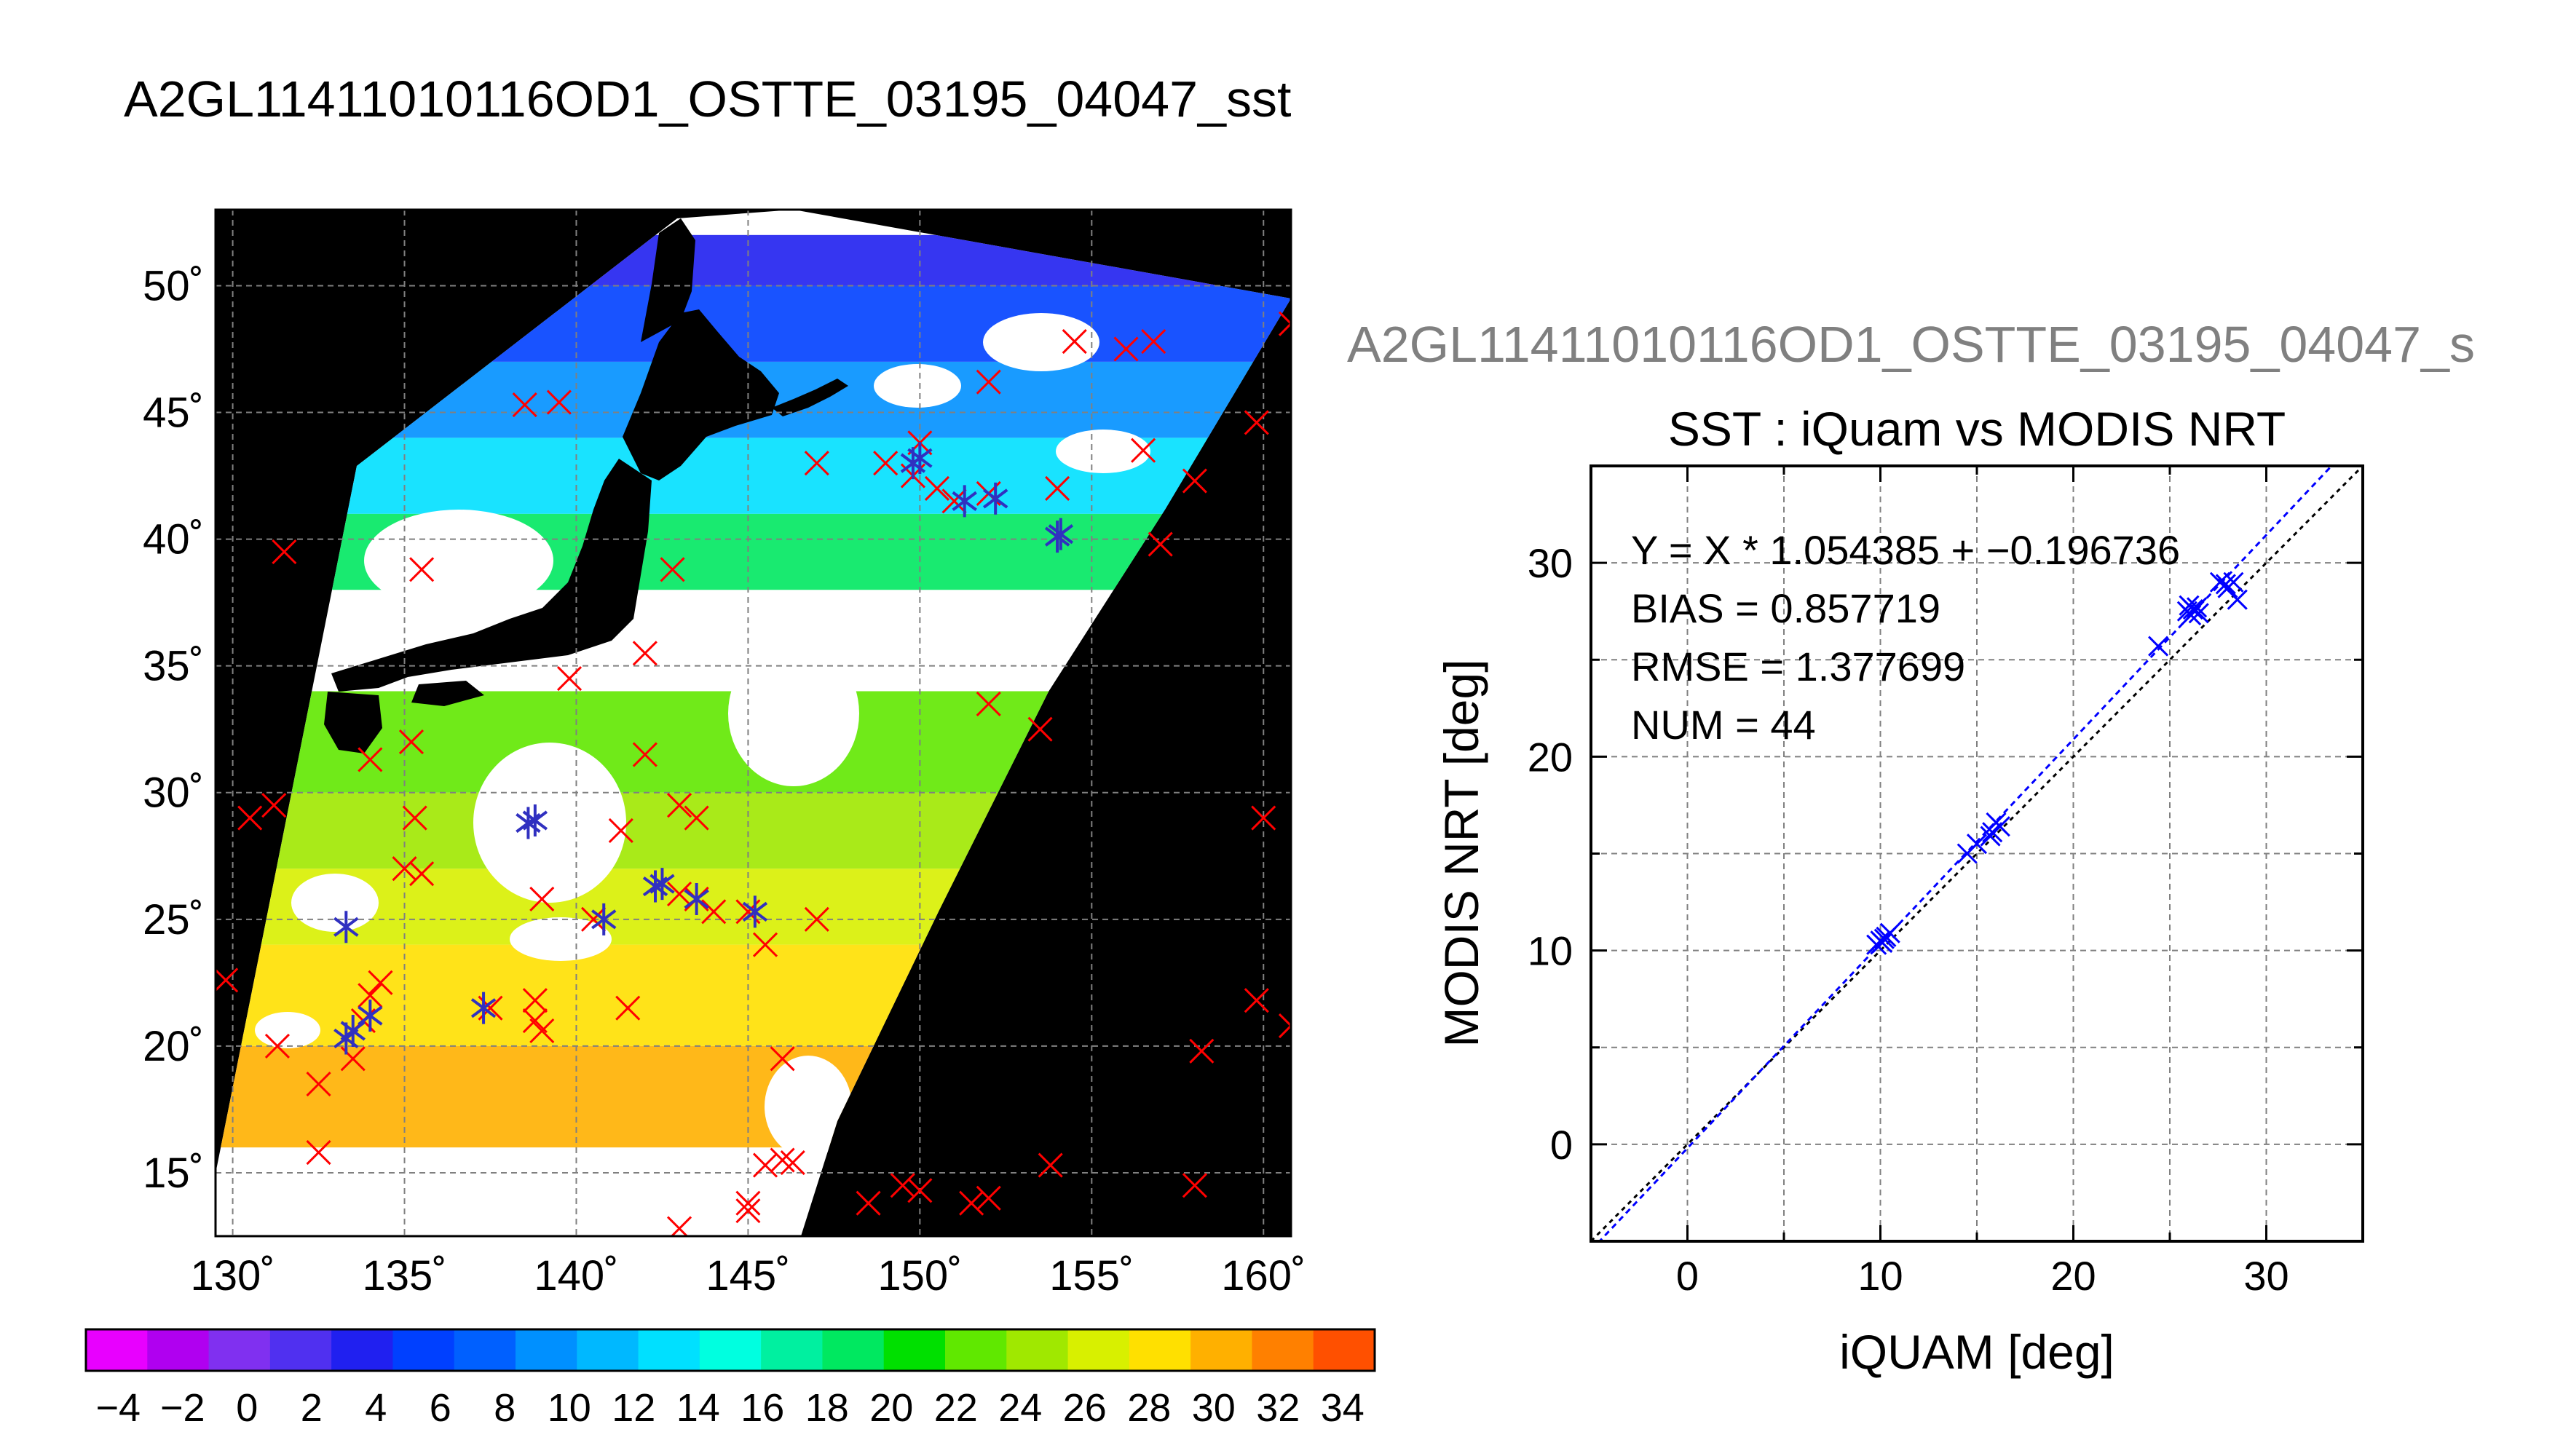  What do you see at coordinates (1723, 725) in the screenshot?
I see `scatter-annotation: NUM = 44` at bounding box center [1723, 725].